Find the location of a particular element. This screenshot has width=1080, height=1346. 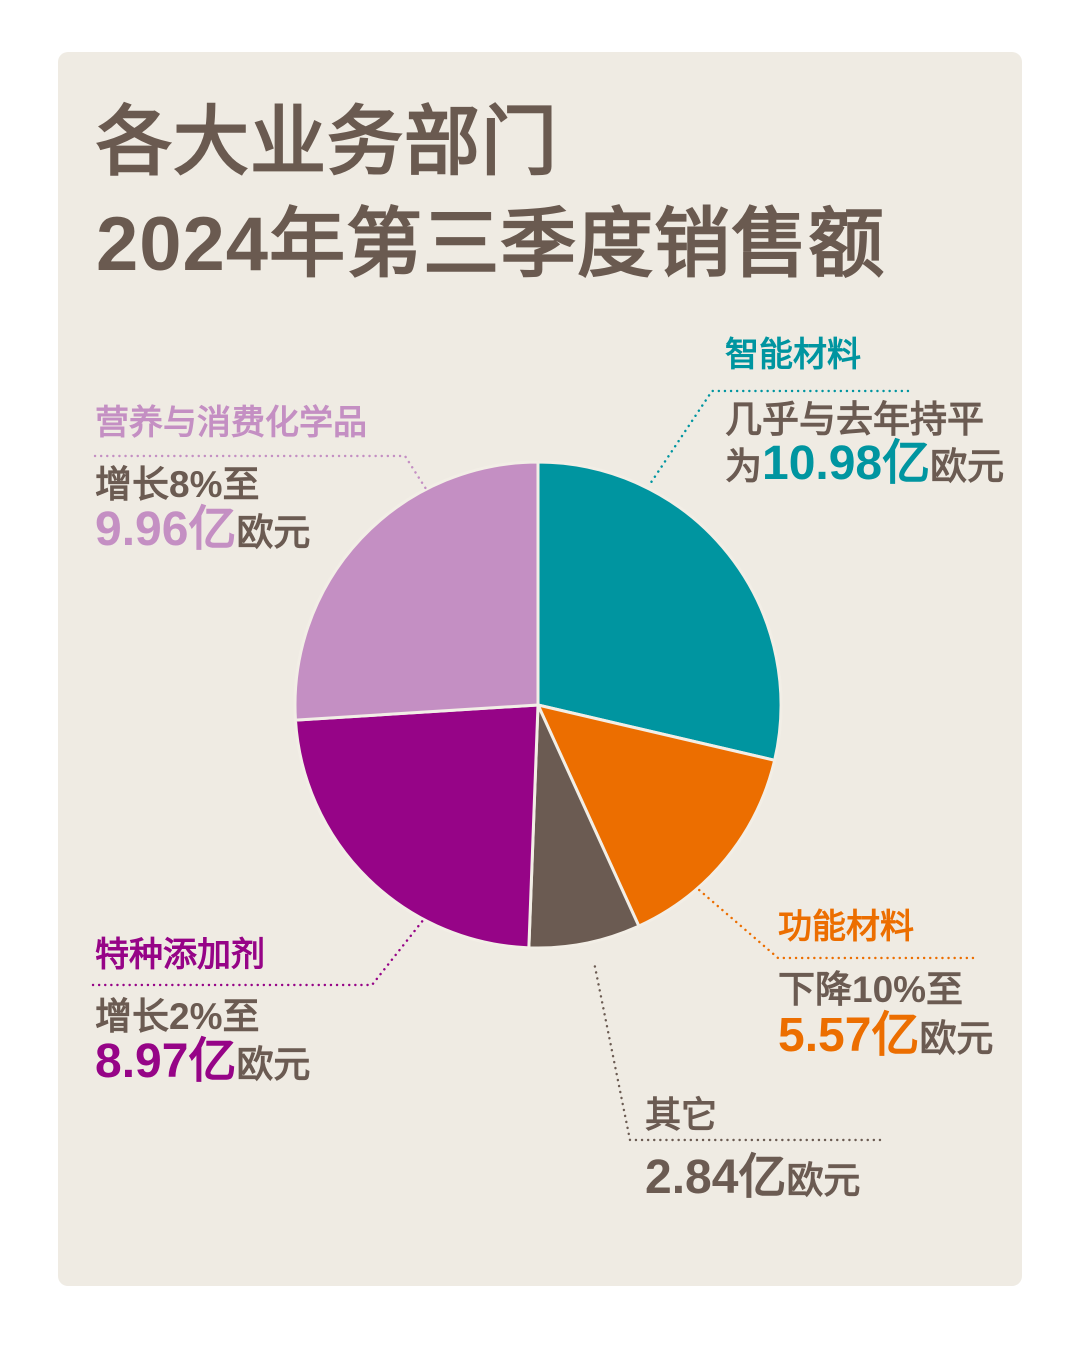

series-value-smart-materials: 为10.98亿欧元 is located at coordinates (865, 464).